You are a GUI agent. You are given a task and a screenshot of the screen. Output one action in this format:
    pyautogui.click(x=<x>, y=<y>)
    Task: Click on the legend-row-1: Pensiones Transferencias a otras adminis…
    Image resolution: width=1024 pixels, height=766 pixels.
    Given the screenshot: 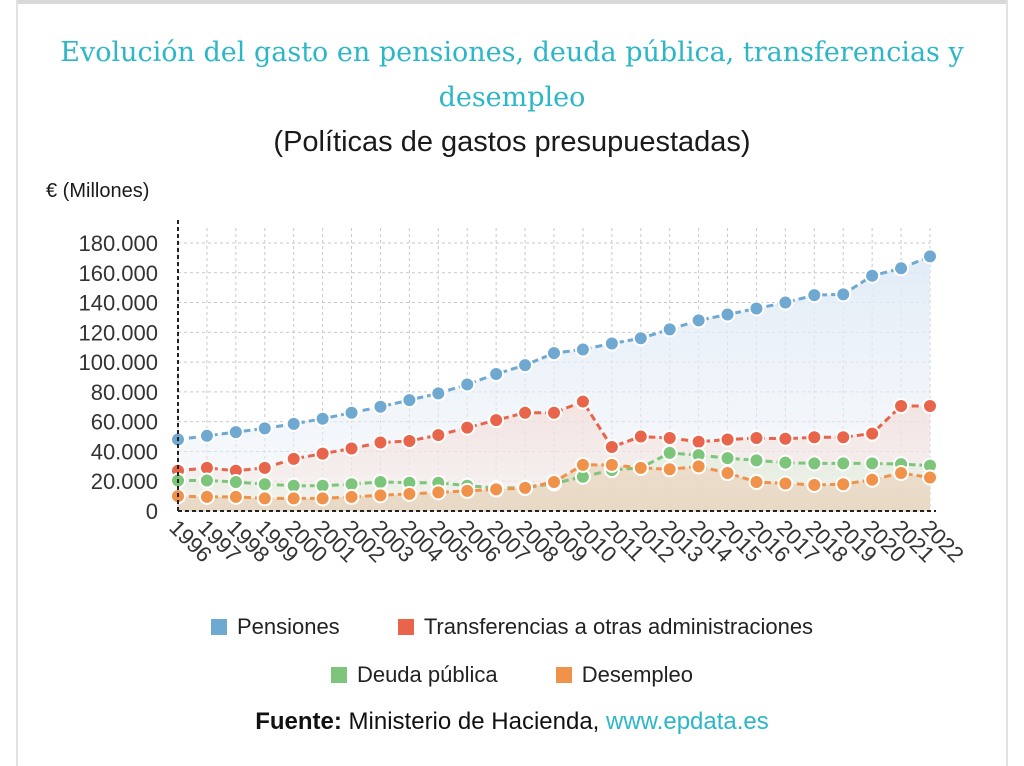 What is the action you would take?
    pyautogui.click(x=512, y=627)
    